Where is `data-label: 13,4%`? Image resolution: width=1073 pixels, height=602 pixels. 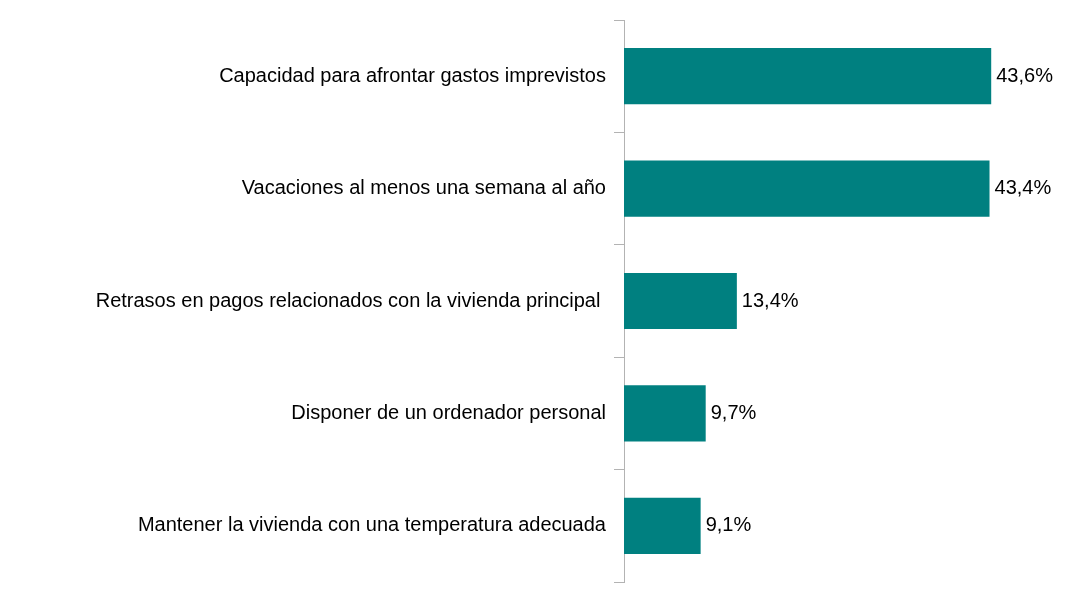 data-label: 13,4% is located at coordinates (770, 299).